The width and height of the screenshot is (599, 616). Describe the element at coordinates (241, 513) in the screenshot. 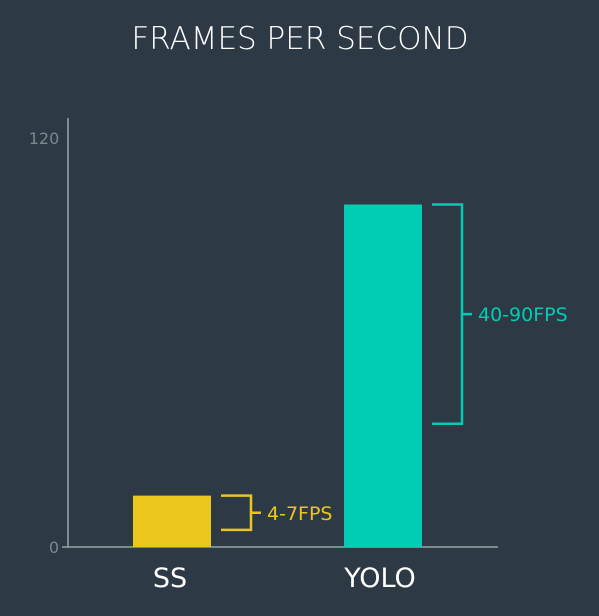

I see `range-bracket-ss` at that location.